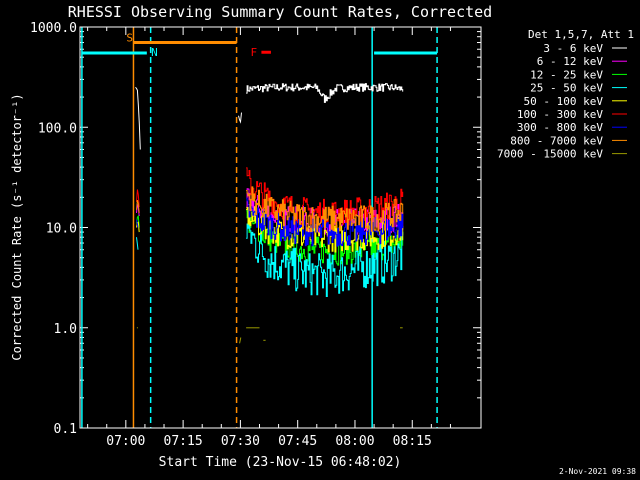 The width and height of the screenshot is (640, 480). I want to click on marker-label: F, so click(253, 52).